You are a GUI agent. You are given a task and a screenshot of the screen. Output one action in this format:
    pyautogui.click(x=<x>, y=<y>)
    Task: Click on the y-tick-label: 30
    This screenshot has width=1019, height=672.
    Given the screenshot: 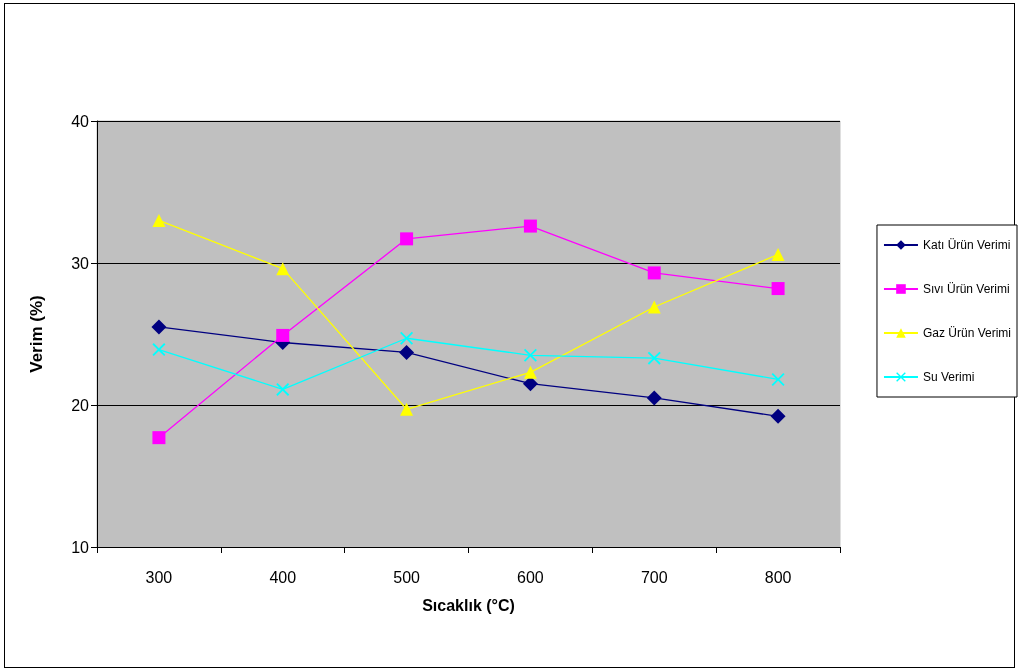 What is the action you would take?
    pyautogui.click(x=80, y=263)
    